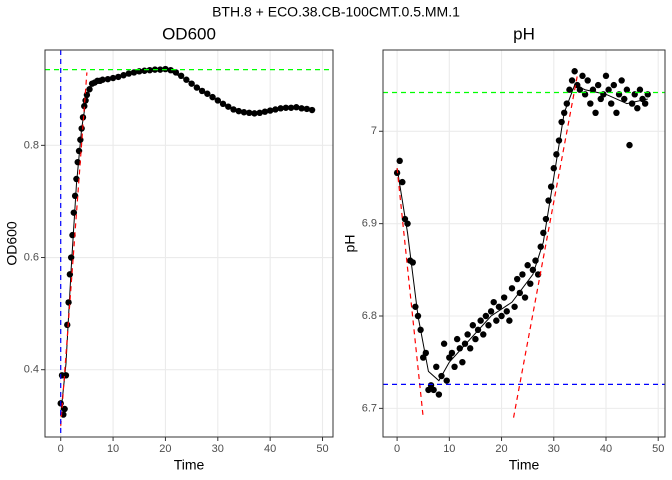 This screenshot has width=672, height=480. Describe the element at coordinates (189, 33) in the screenshot. I see `panel-title: OD600` at that location.